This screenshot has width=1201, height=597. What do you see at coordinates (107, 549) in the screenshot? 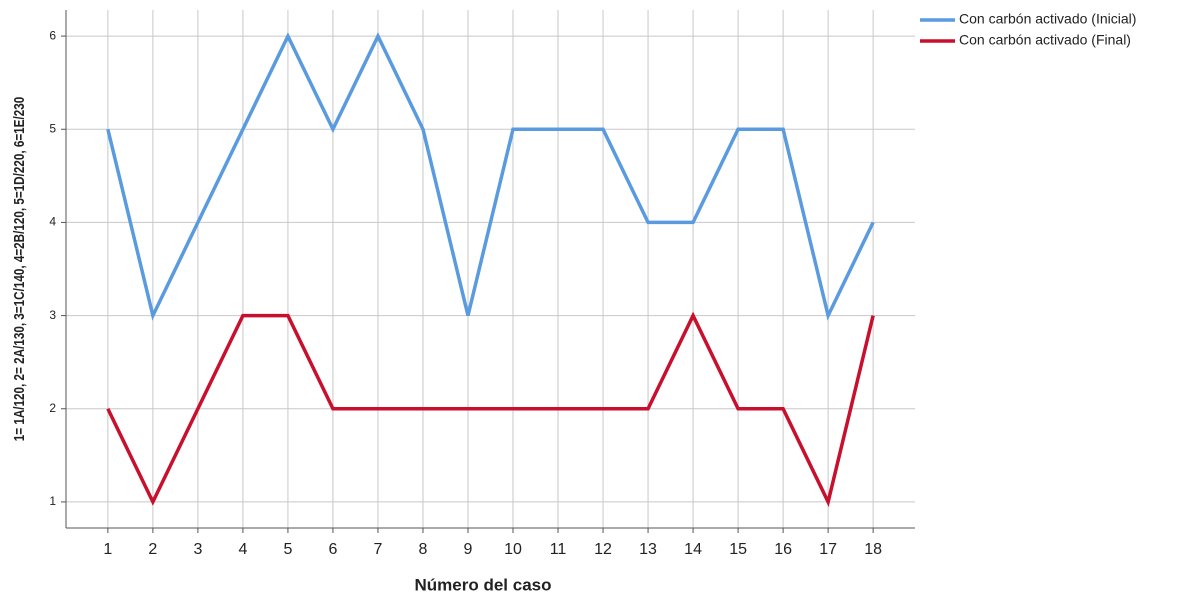
I see `x-tick-label: 1` at bounding box center [107, 549].